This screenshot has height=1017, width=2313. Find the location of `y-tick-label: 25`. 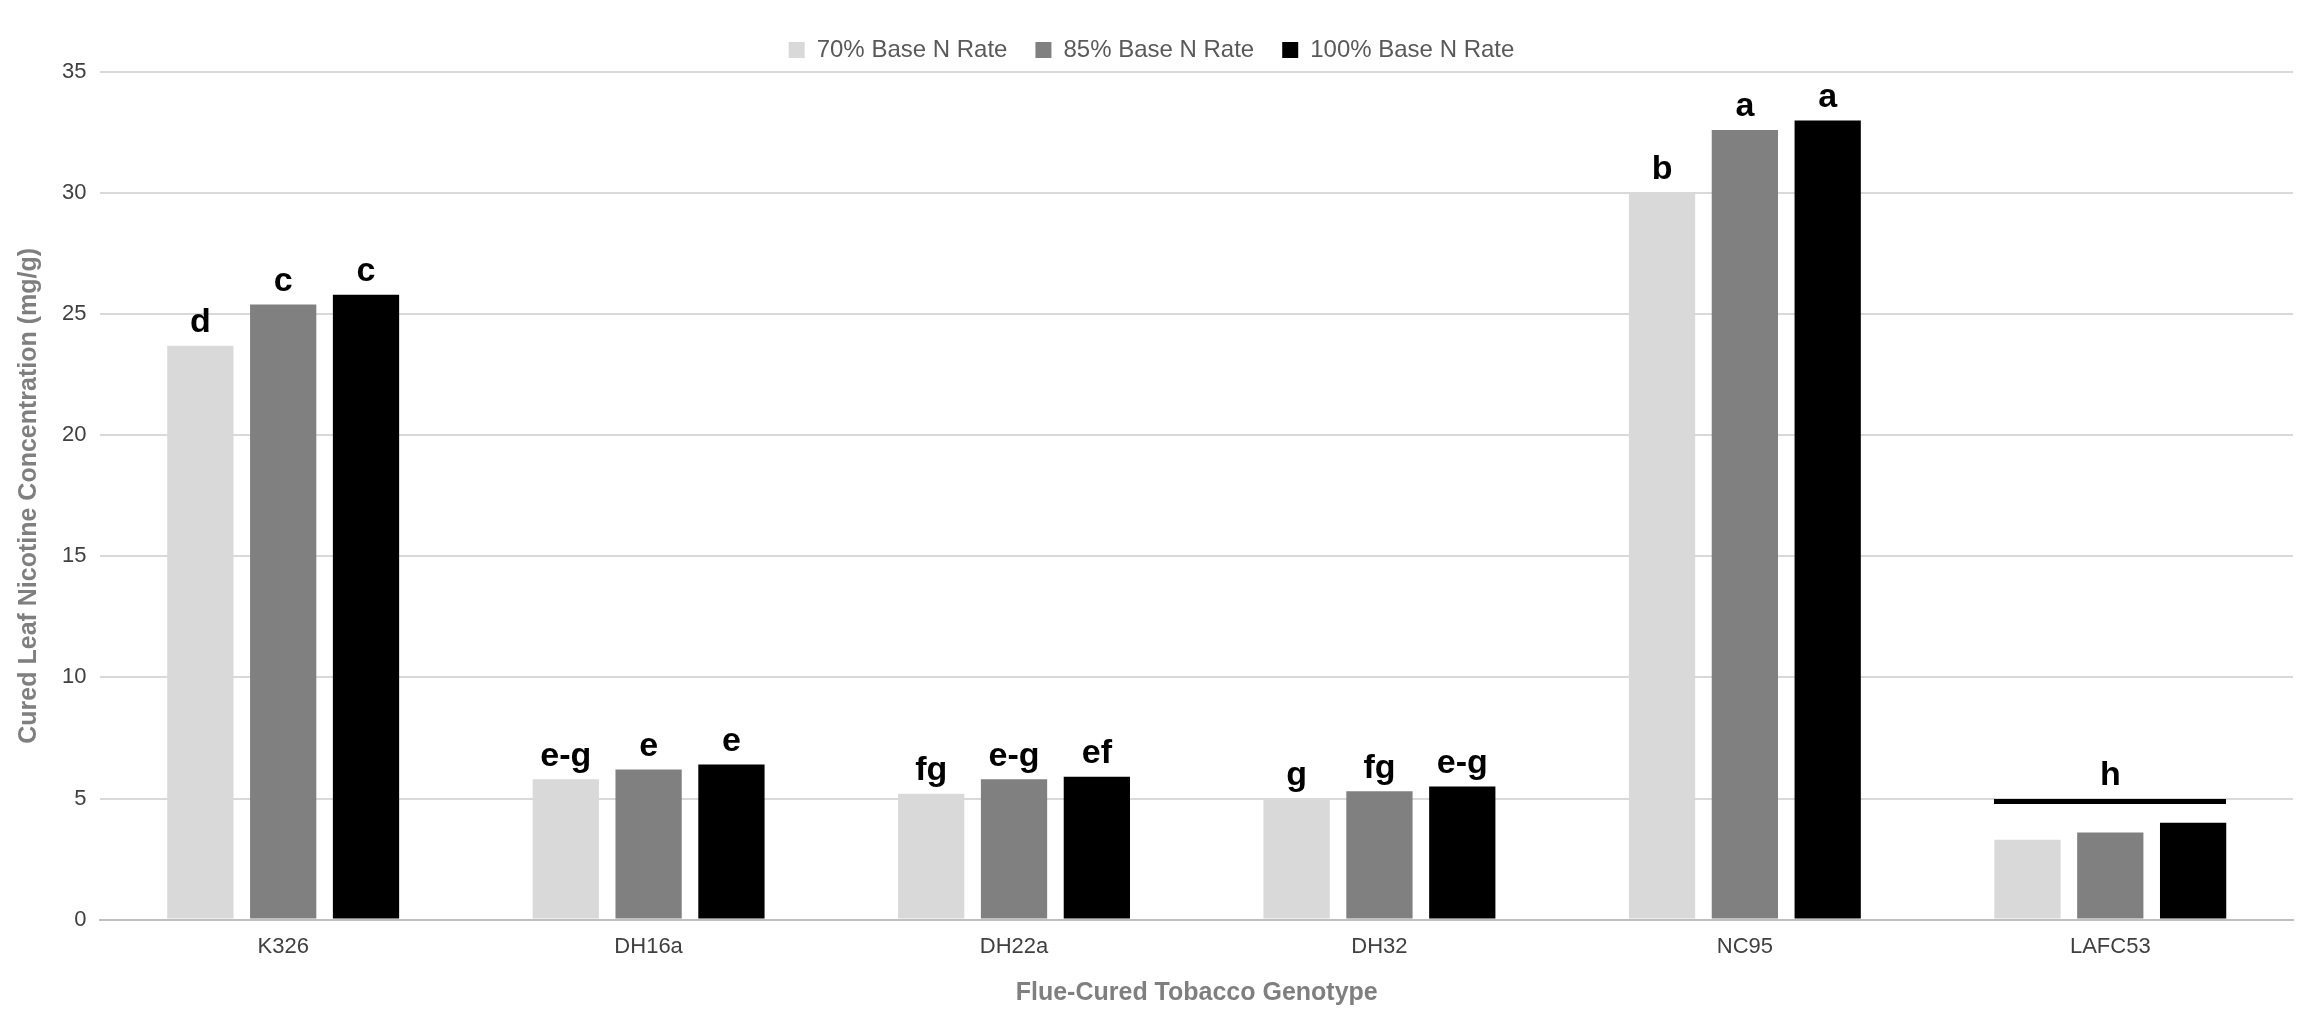

y-tick-label: 25 is located at coordinates (74, 313).